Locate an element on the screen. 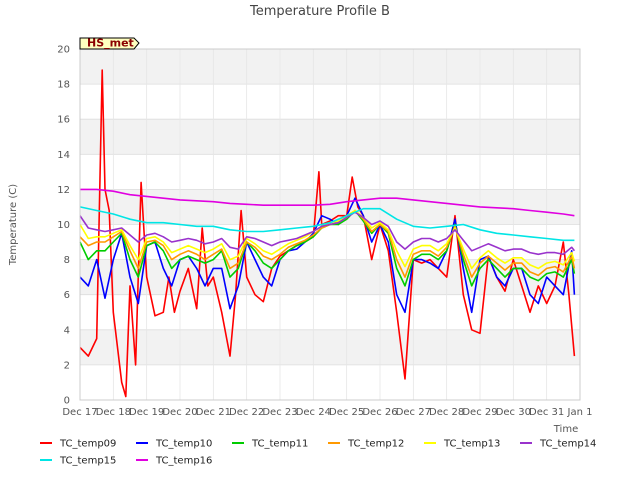 Image resolution: width=640 pixels, height=480 pixels. x-tick-label: Dec 28 is located at coordinates (446, 412).